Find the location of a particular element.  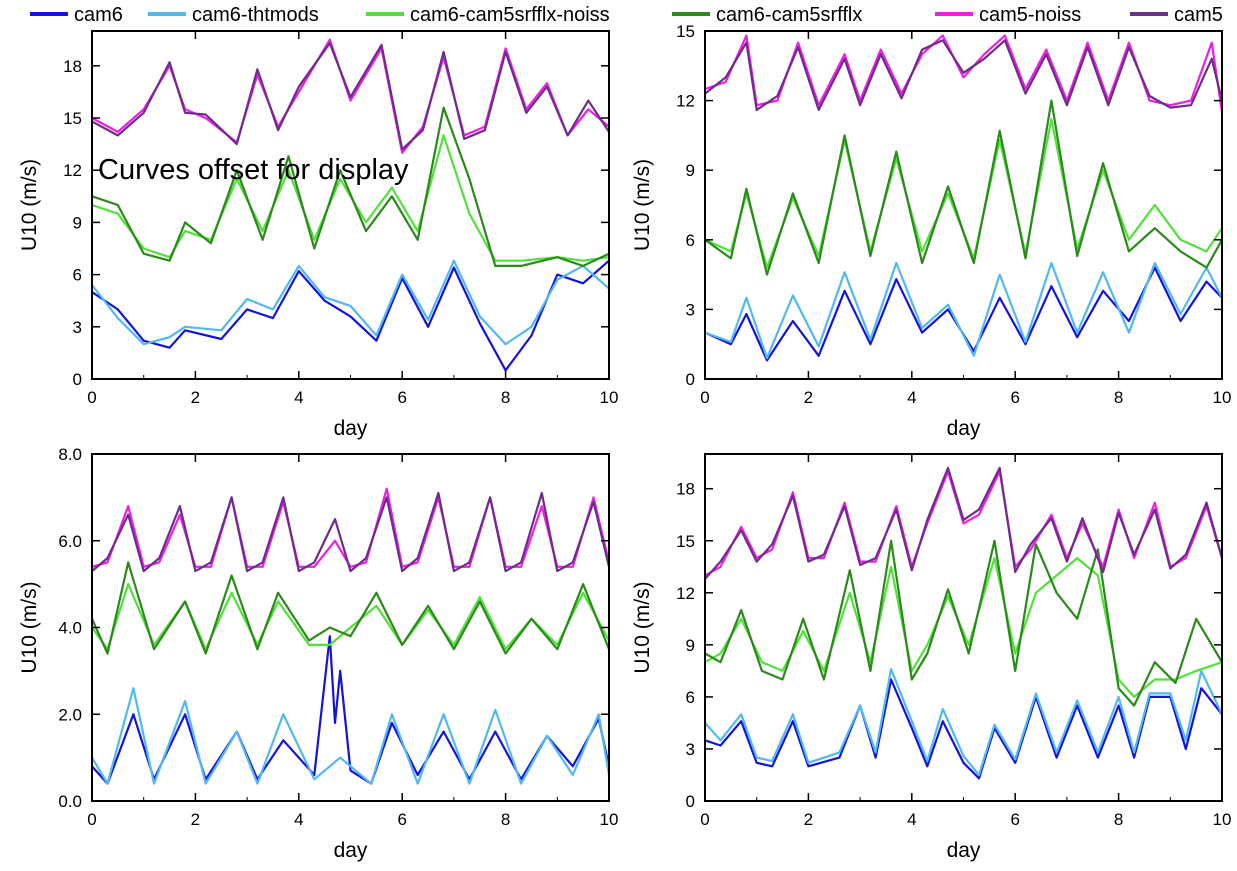

y-tick-label: 6.0 is located at coordinates (70, 541).